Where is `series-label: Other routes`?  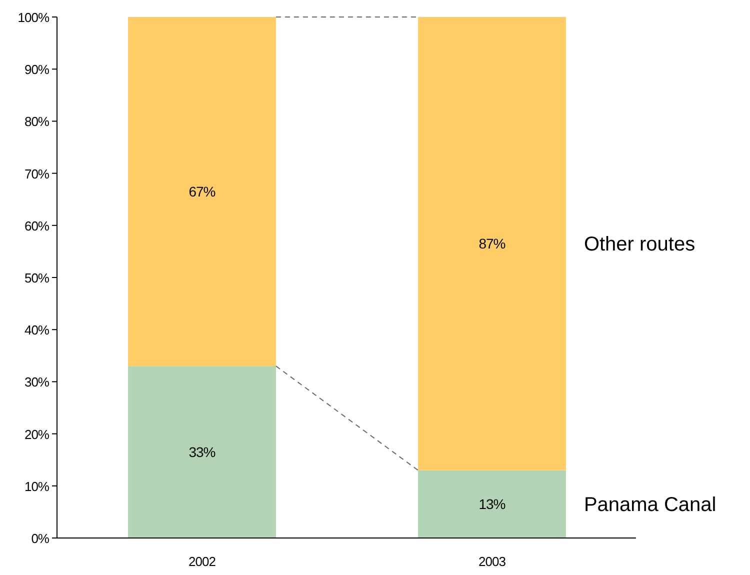
series-label: Other routes is located at coordinates (640, 245).